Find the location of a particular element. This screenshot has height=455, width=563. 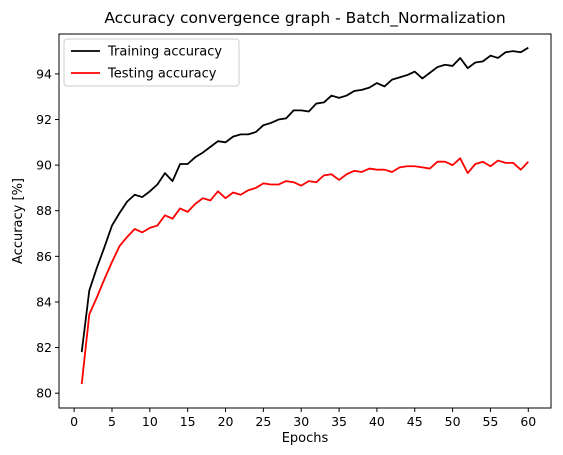

x-tick-label: 30 is located at coordinates (301, 421).